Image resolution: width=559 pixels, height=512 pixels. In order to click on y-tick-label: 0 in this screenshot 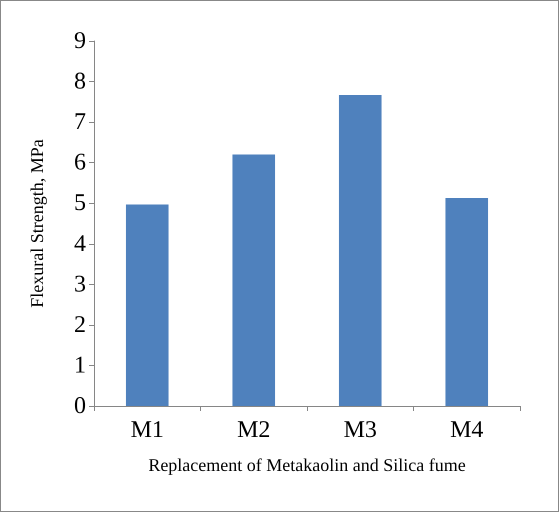, I will do `click(80, 406)`.